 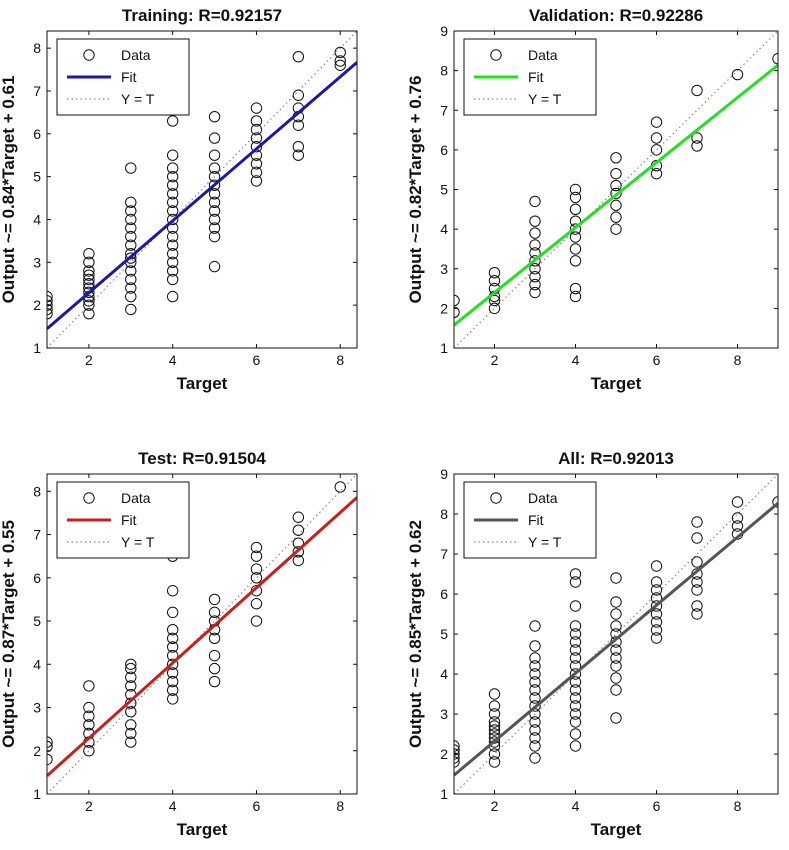 What do you see at coordinates (202, 15) in the screenshot?
I see `plot-title: Training: R=0.92157` at bounding box center [202, 15].